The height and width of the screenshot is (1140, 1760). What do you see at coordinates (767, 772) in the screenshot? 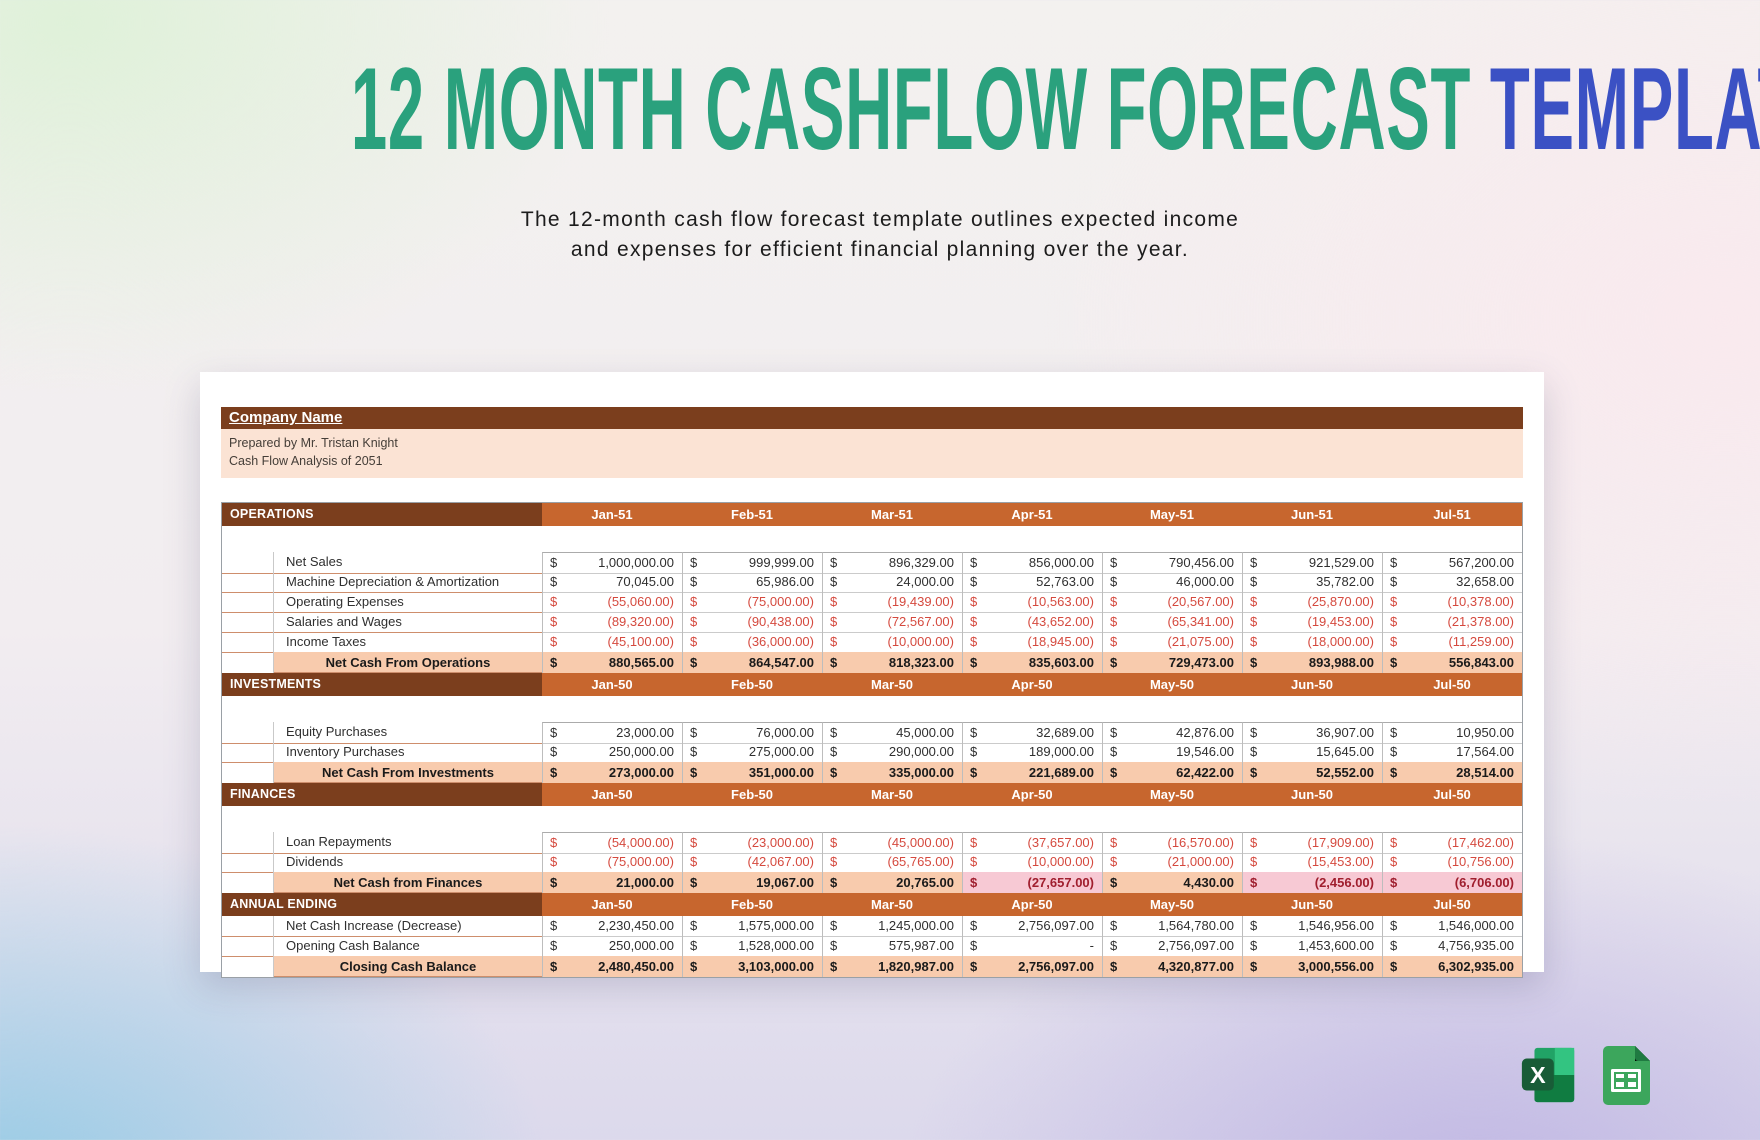
I see `cell-value: 351,000.00` at bounding box center [767, 772].